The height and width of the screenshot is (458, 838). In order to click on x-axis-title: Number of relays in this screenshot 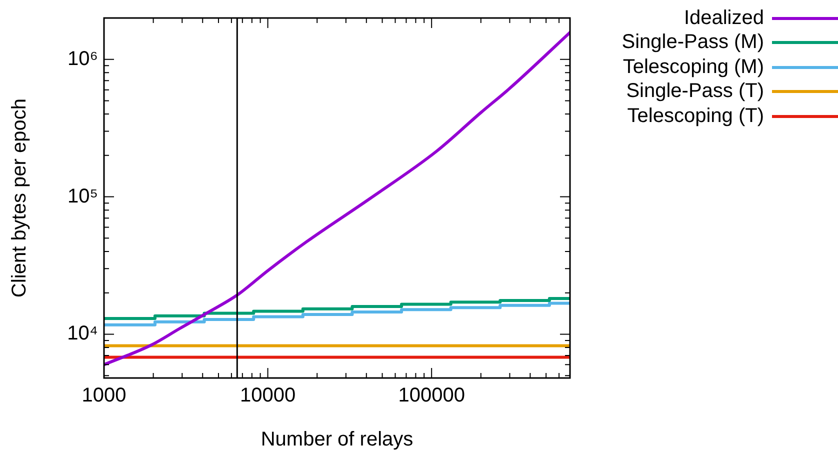, I will do `click(337, 439)`.